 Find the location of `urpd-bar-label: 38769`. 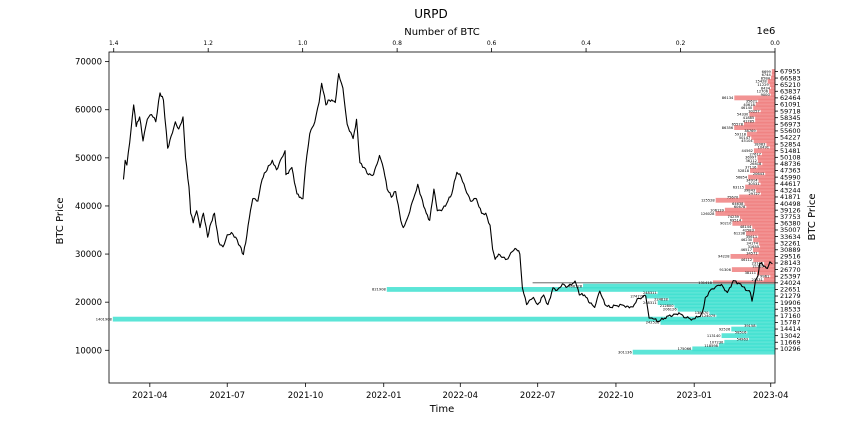

urpd-bar-label: 38769 is located at coordinates (750, 131).